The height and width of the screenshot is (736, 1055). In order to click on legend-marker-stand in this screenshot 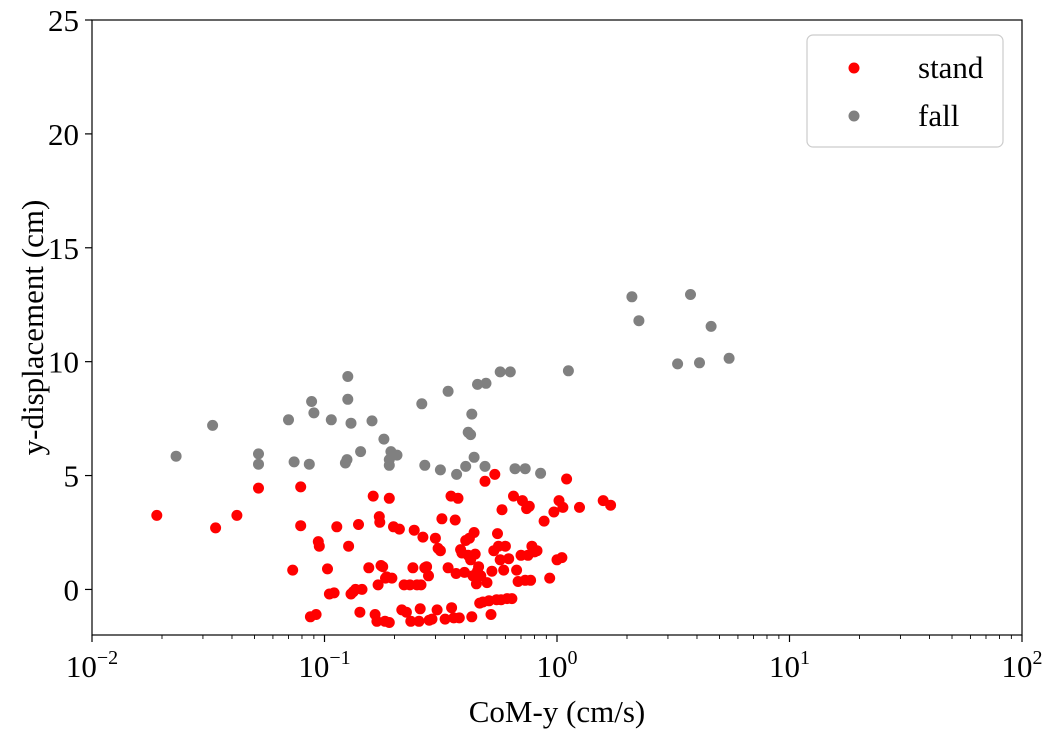, I will do `click(854, 68)`.